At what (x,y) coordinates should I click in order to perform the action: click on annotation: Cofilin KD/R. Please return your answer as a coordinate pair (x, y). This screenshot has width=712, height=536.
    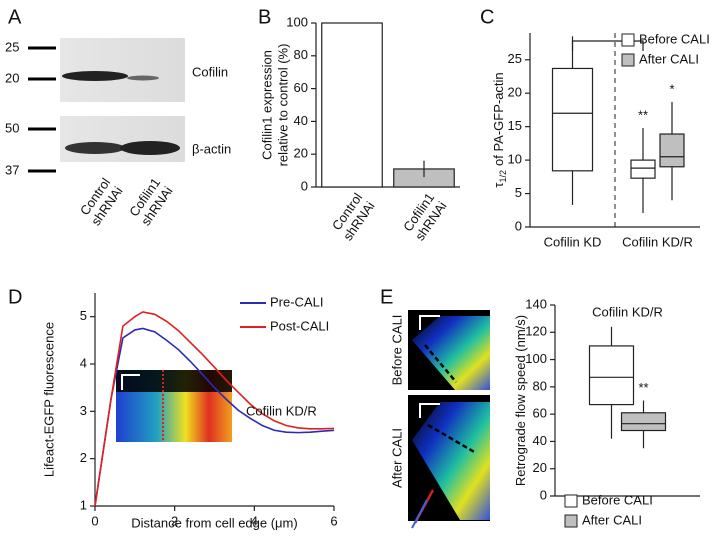
    Looking at the image, I should click on (281, 410).